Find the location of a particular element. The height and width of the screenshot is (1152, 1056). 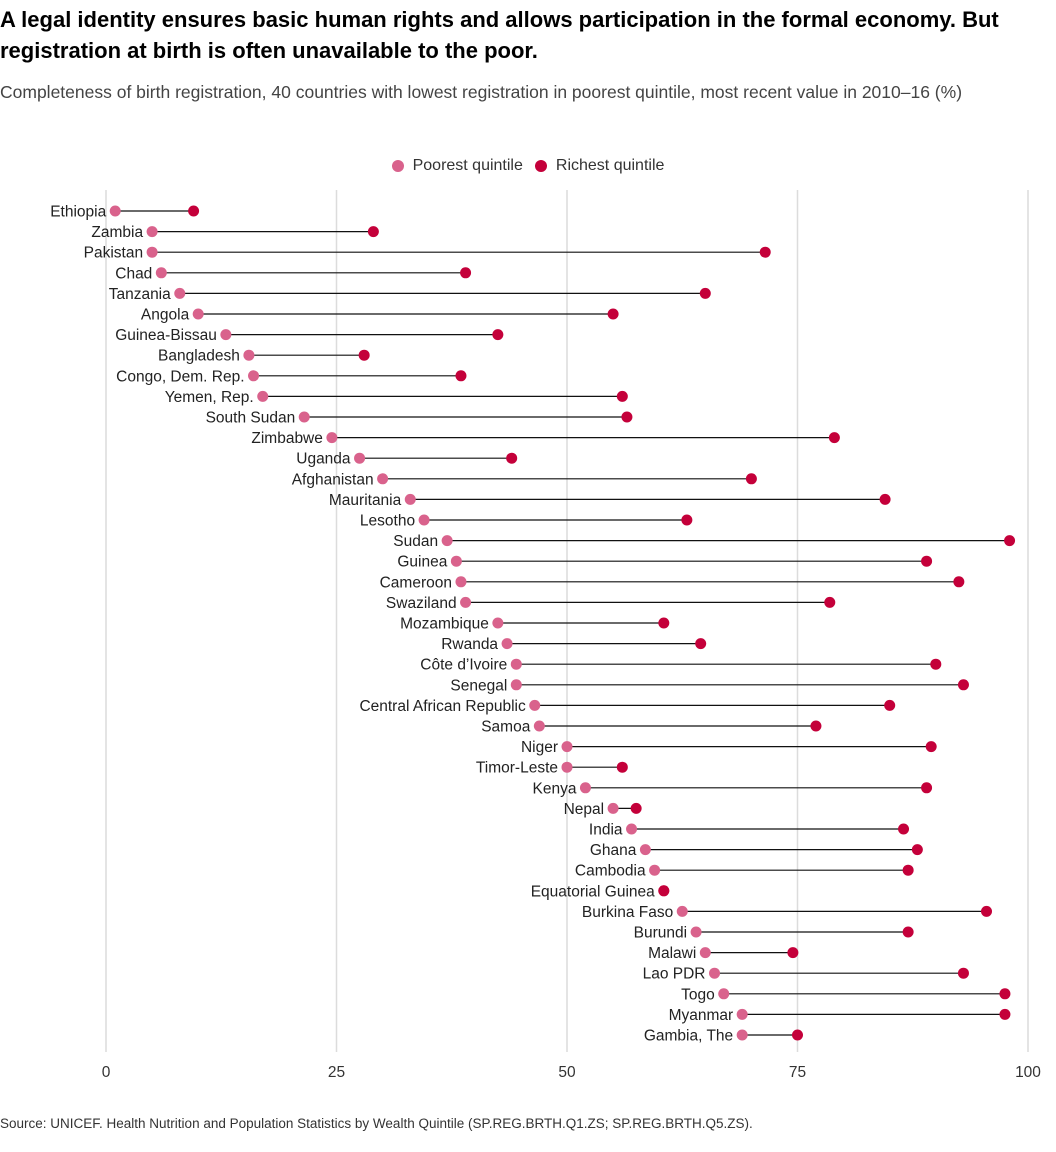

country-label: Central African Republic is located at coordinates (442, 706).